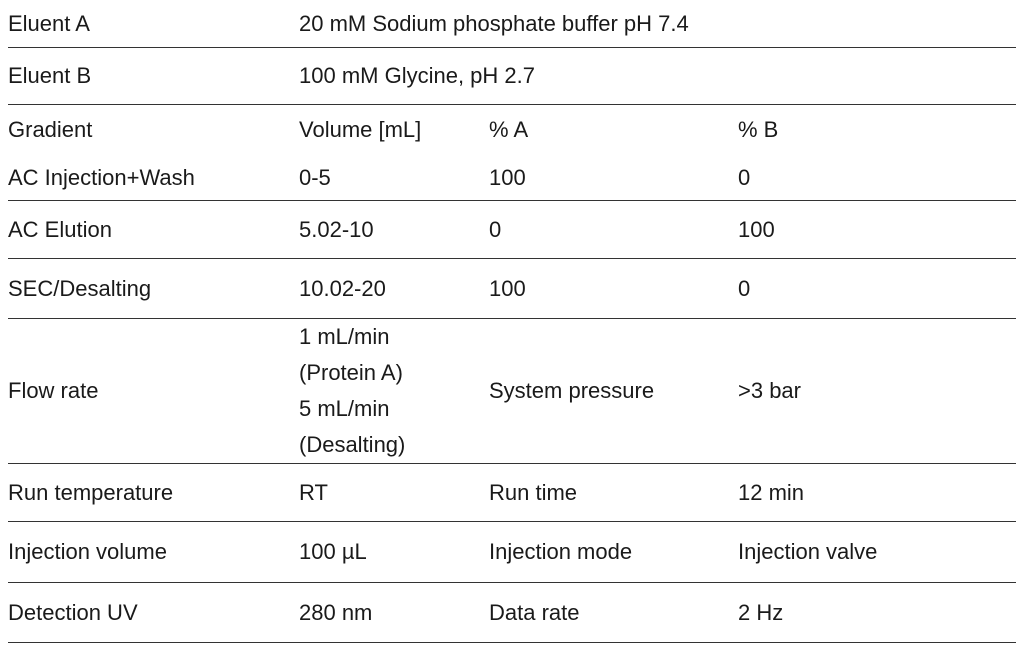  I want to click on gradient-step-pct-a: 0, so click(613, 229).